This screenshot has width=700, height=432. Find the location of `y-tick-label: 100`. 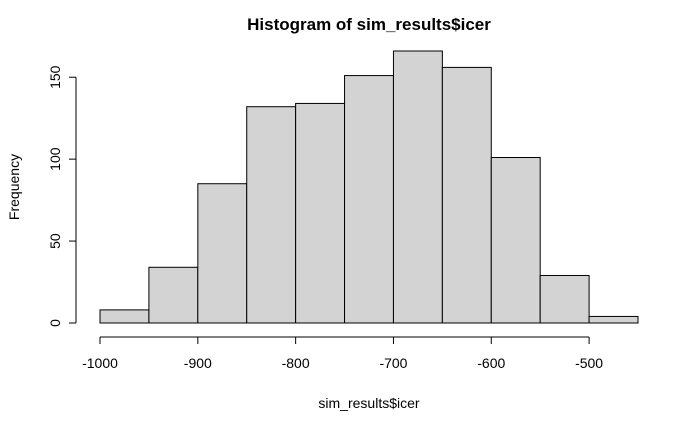

y-tick-label: 100 is located at coordinates (55, 159).